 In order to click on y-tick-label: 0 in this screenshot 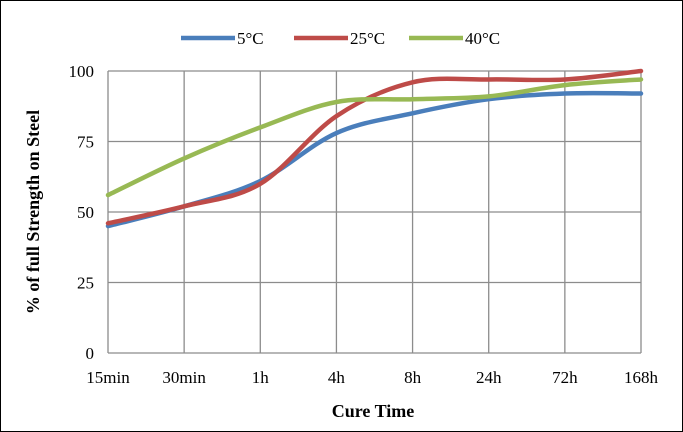, I will do `click(90, 353)`.